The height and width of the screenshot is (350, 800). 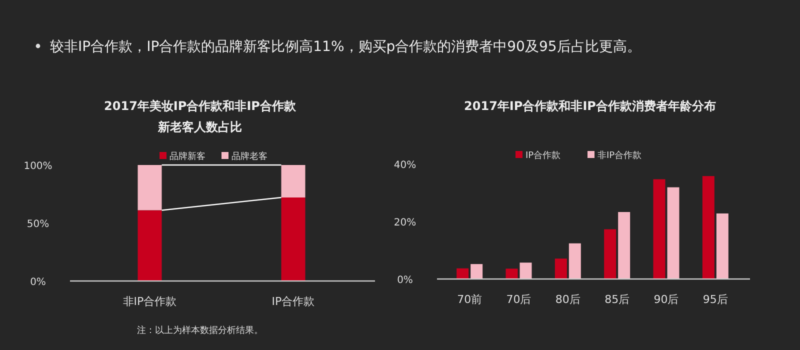 What do you see at coordinates (293, 301) in the screenshot?
I see `x-tick-label: IP合作款` at bounding box center [293, 301].